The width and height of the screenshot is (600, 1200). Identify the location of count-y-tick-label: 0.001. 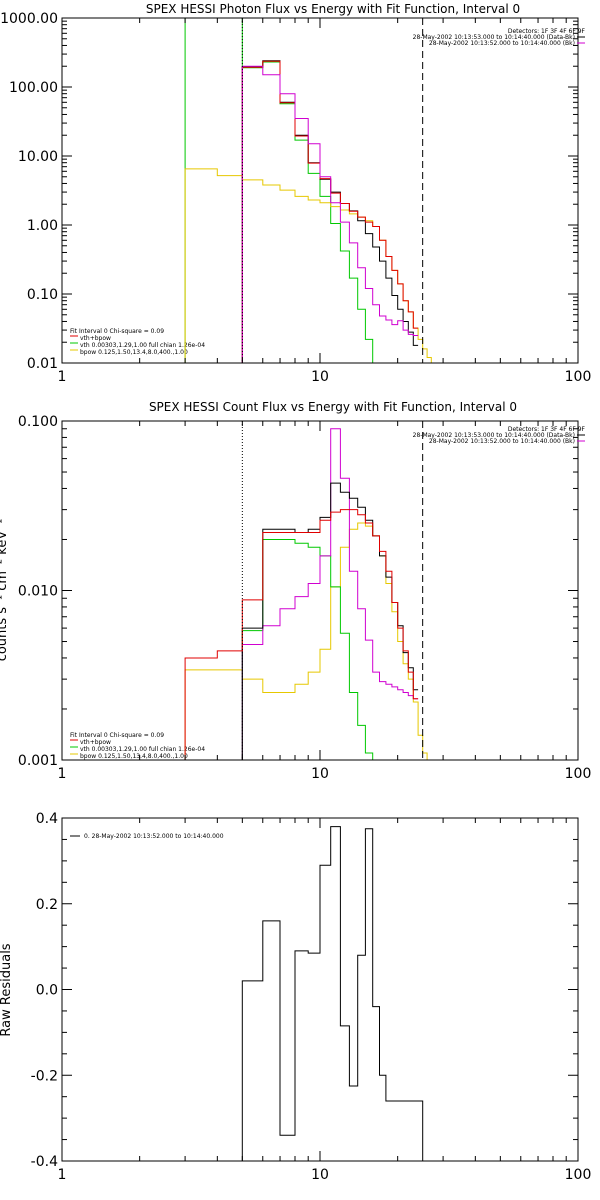
(38, 761).